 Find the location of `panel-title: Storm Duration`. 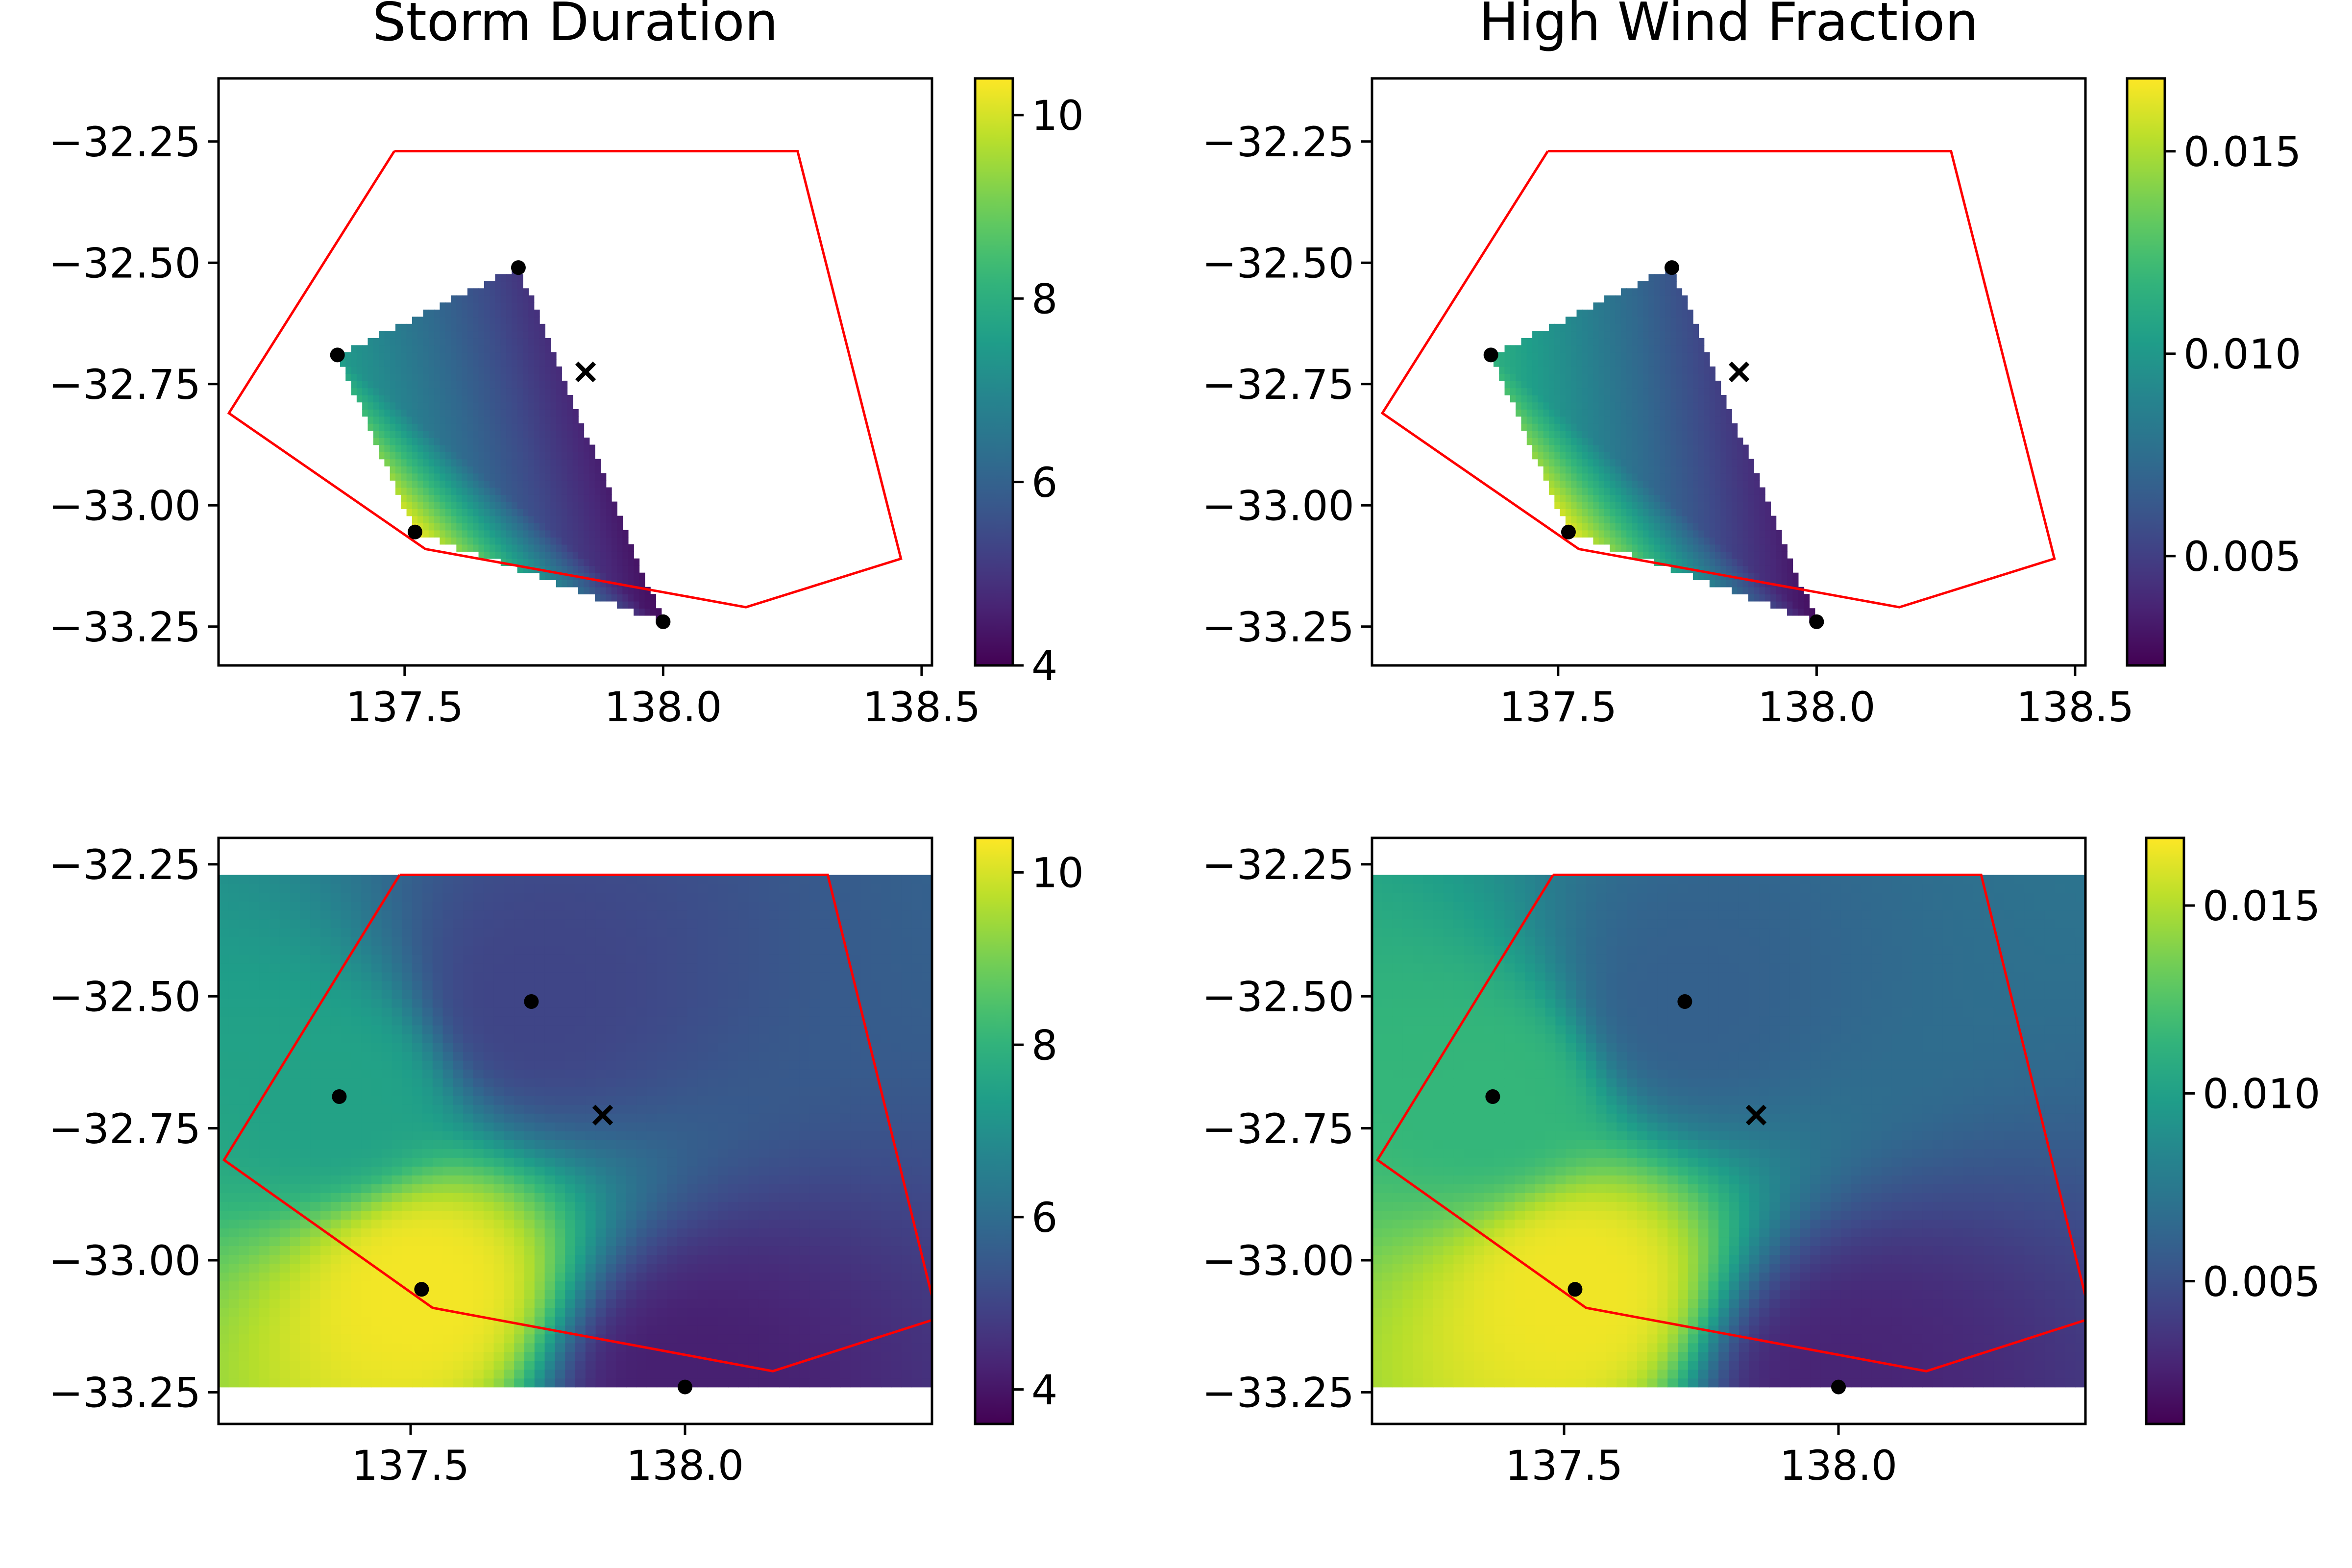

panel-title: Storm Duration is located at coordinates (575, 26).